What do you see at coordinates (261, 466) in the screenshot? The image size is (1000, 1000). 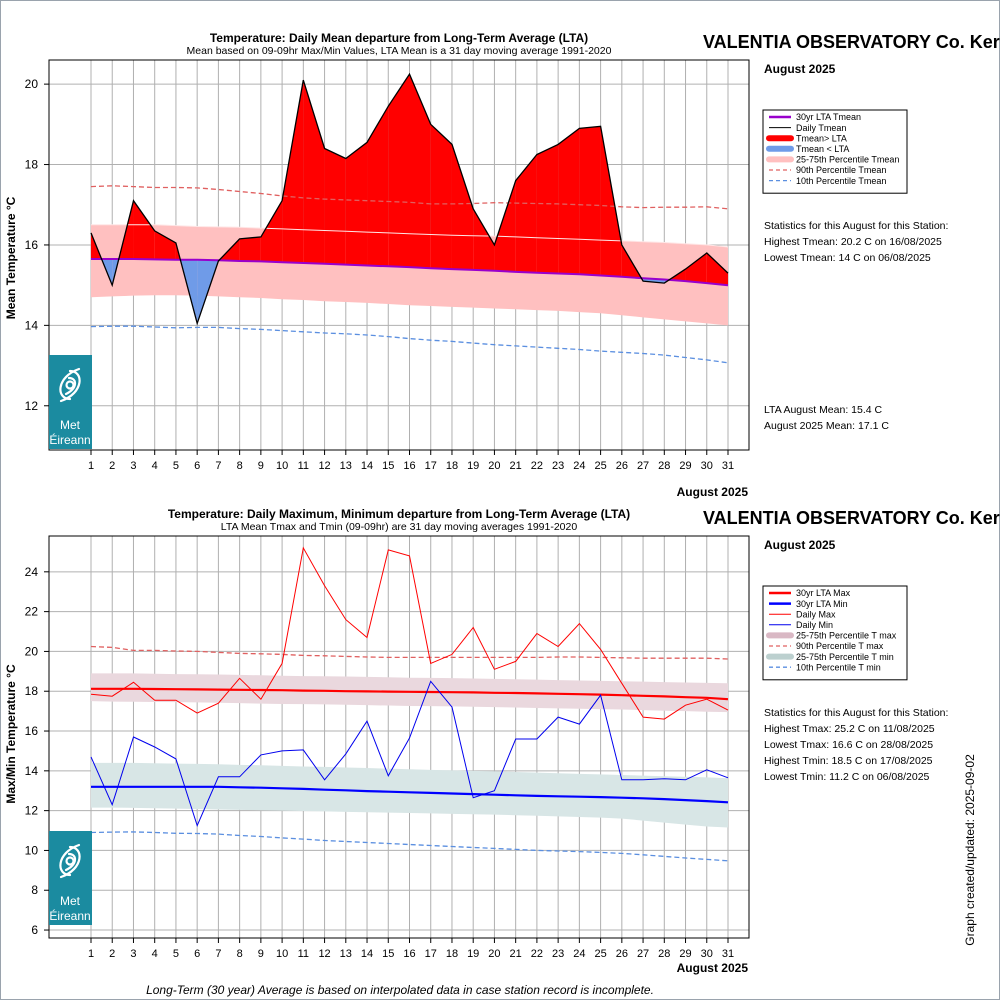 I see `top-x-tick-label: 9` at bounding box center [261, 466].